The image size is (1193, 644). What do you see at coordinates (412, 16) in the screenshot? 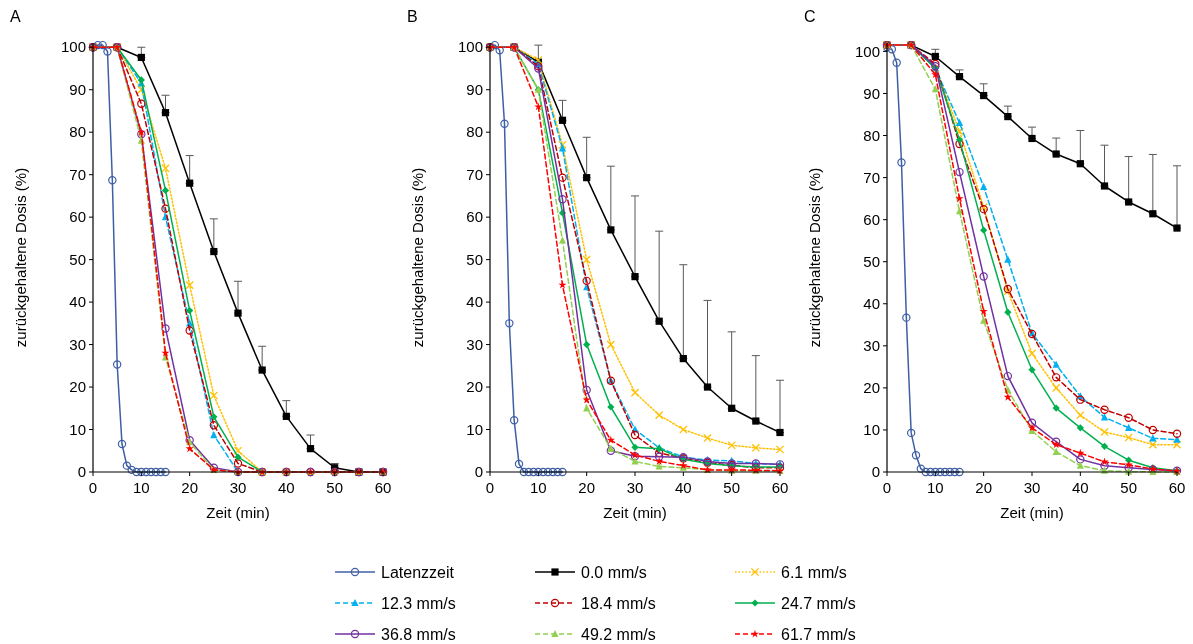
I see `chart-title: B` at bounding box center [412, 16].